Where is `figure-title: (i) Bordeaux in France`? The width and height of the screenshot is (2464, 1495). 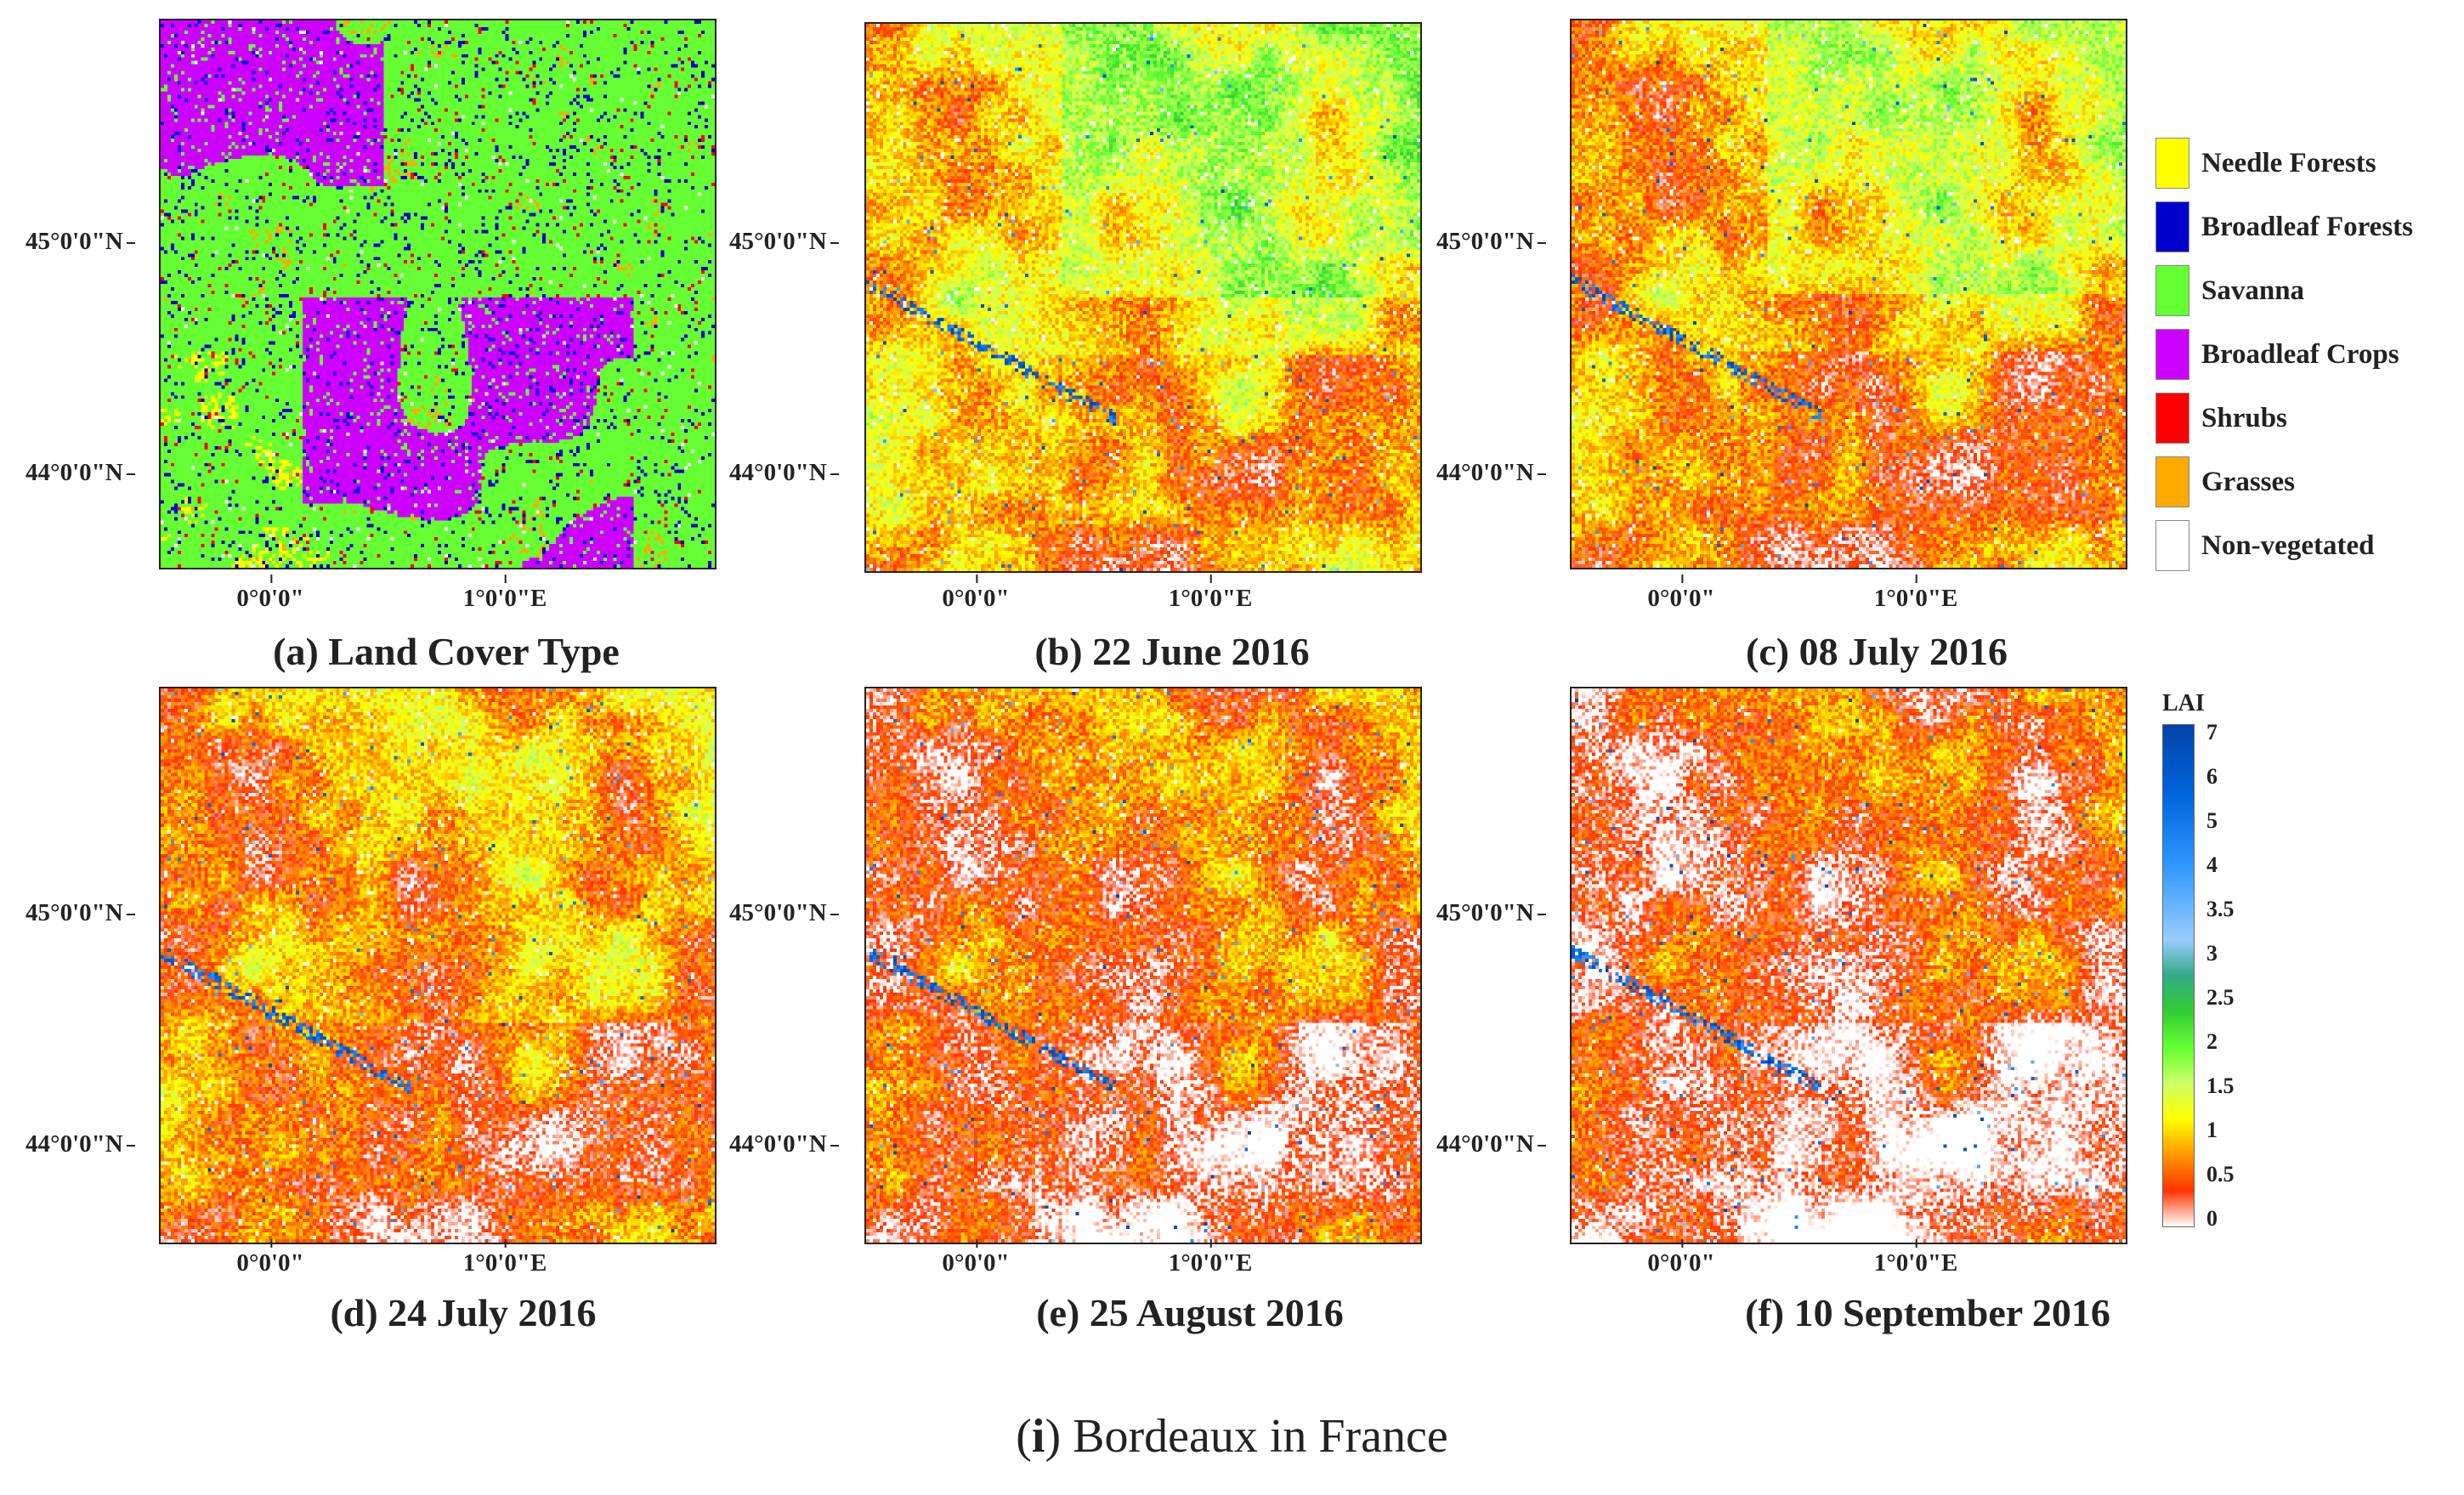 figure-title: (i) Bordeaux in France is located at coordinates (1232, 1436).